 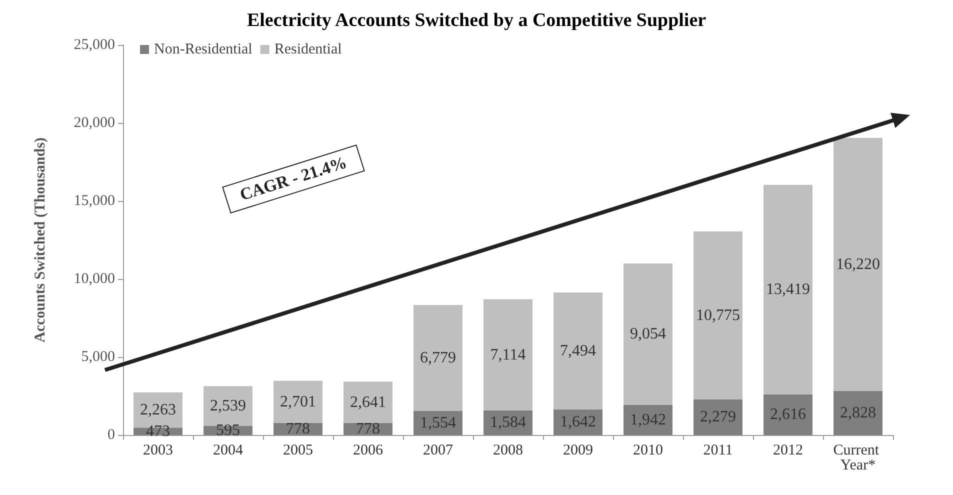 I want to click on data-label: 9,054, so click(x=648, y=334).